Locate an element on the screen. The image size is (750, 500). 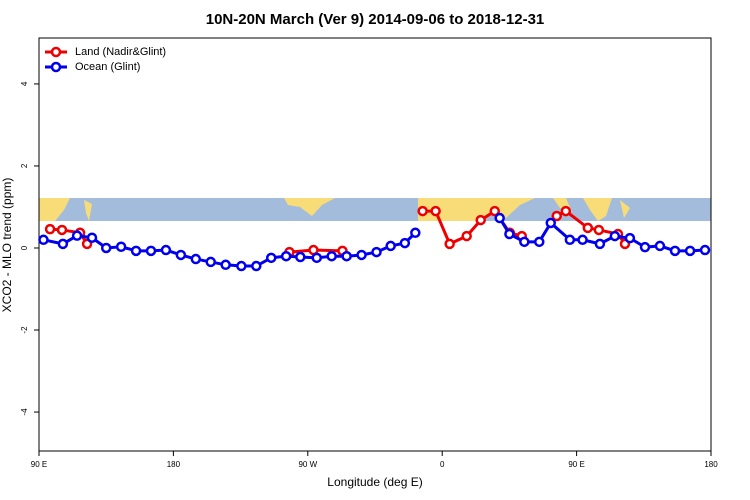
legend-label: Ocean (Glint) is located at coordinates (107, 67).